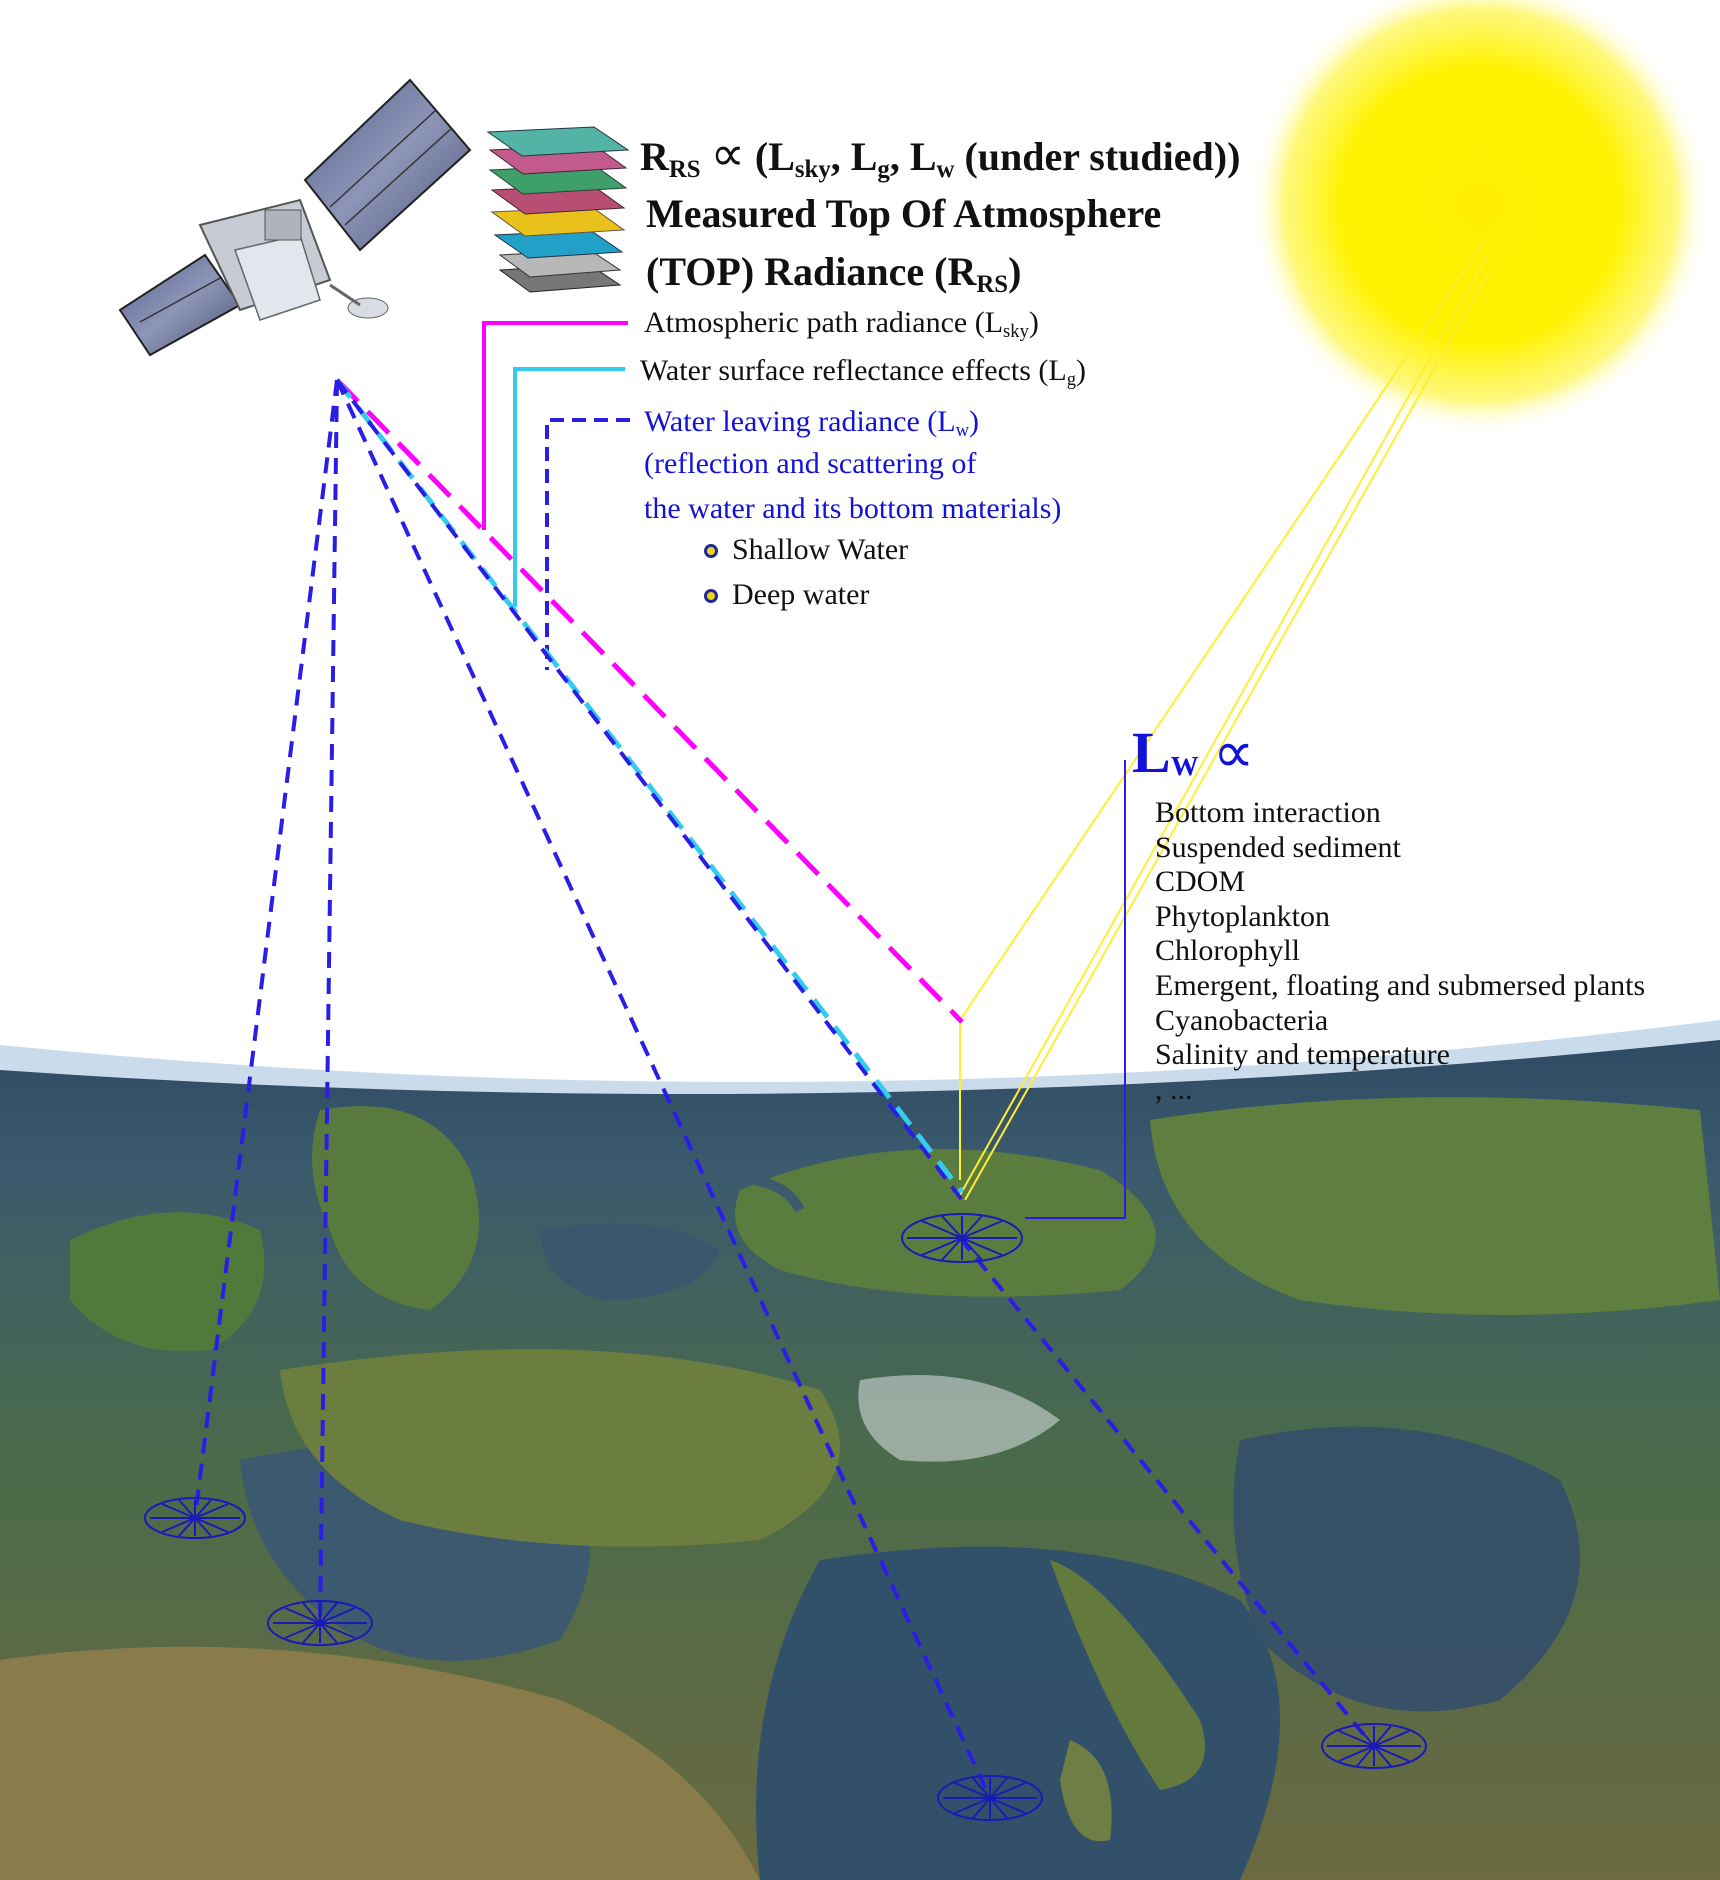 This screenshot has width=1720, height=1880. Describe the element at coordinates (587, 544) in the screenshot. I see `water-leaving-leader` at that location.